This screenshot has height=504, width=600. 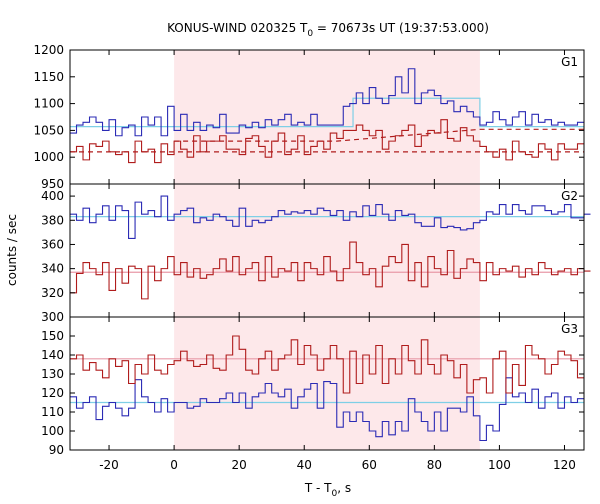 What do you see at coordinates (237, 28) in the screenshot?
I see `chart-title-main: KONUS-WIND 020325 T` at bounding box center [237, 28].